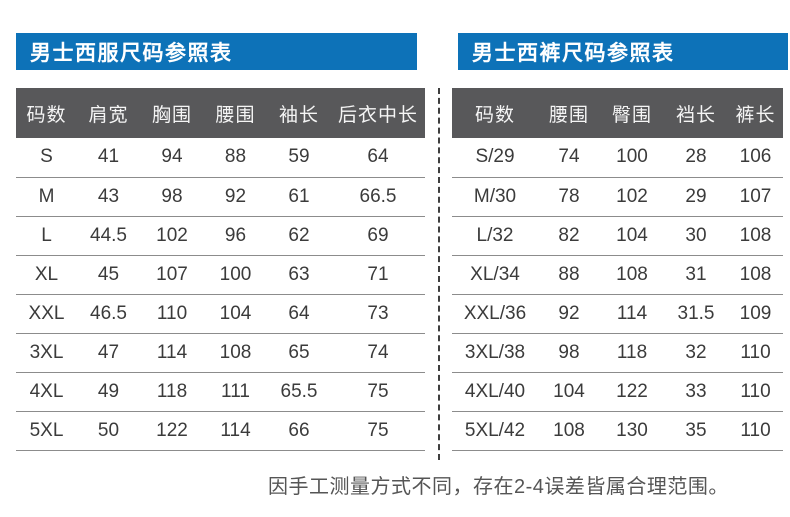 The width and height of the screenshot is (790, 517). What do you see at coordinates (495, 275) in the screenshot?
I see `size-label-cell: XL/34` at bounding box center [495, 275].